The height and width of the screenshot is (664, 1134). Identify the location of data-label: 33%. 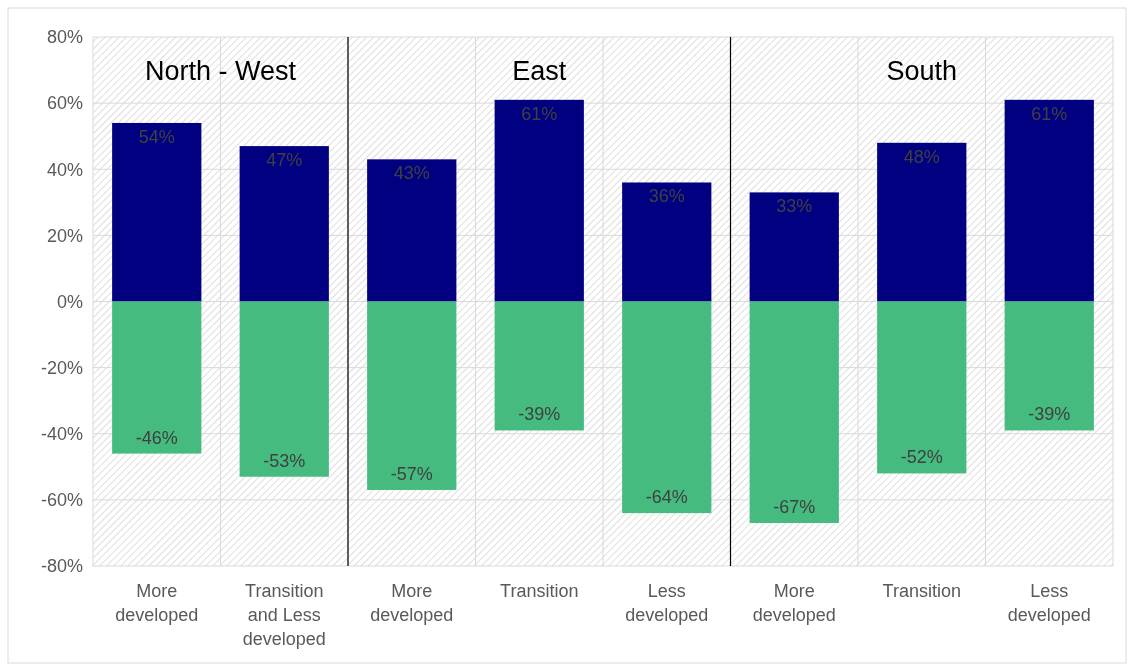
(794, 206).